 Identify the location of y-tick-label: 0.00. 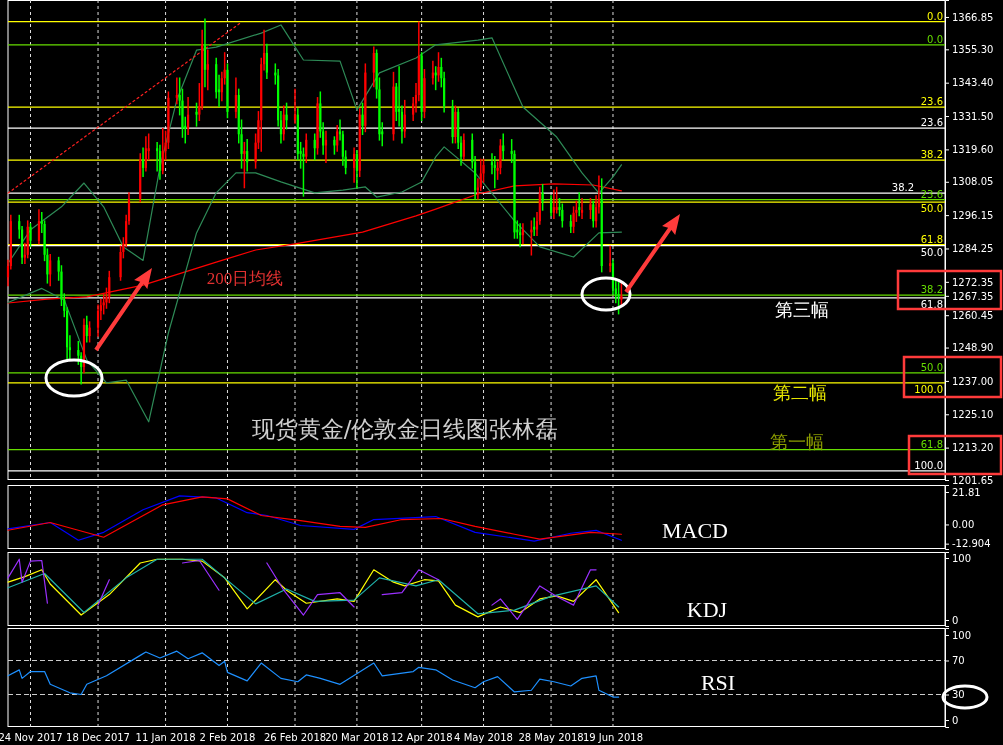
(963, 525).